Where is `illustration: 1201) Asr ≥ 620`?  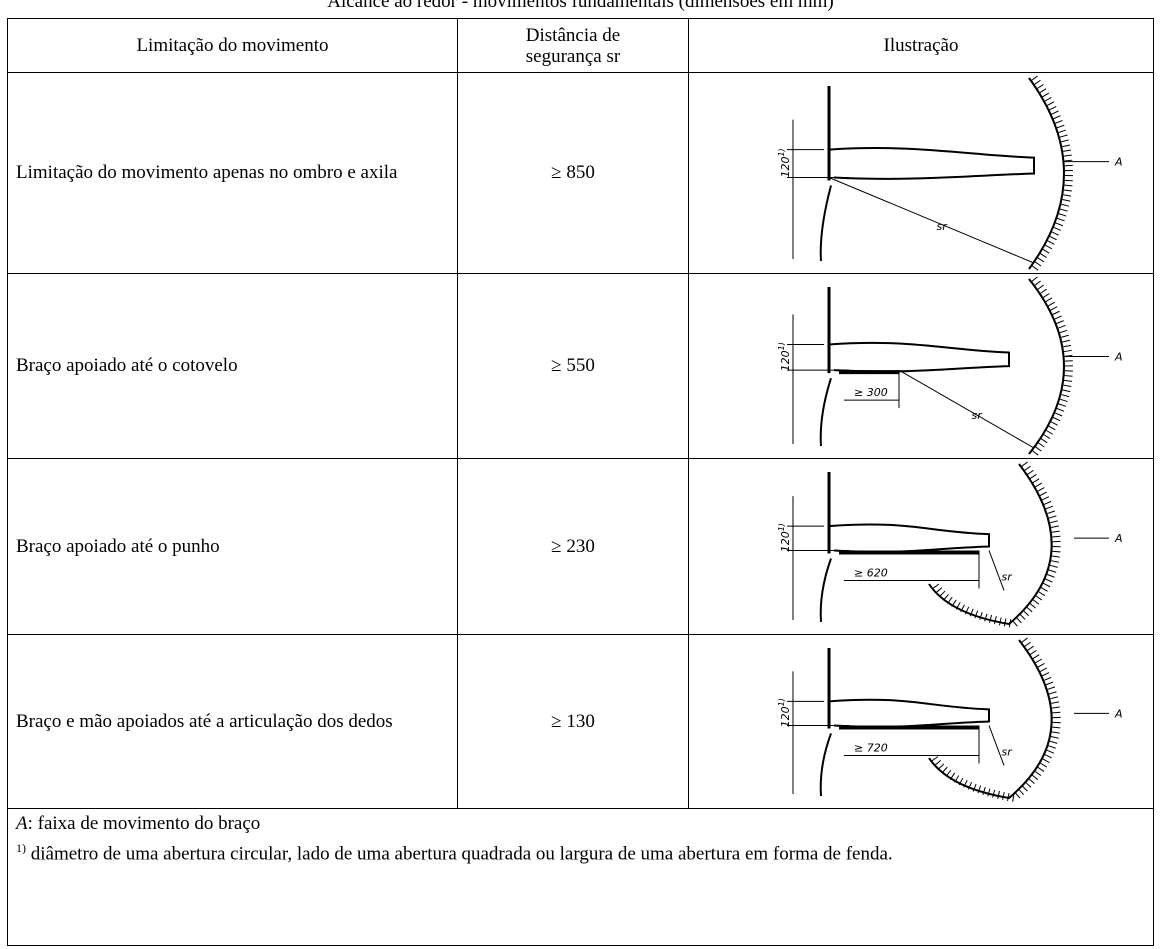
illustration: 1201) Asr ≥ 620 is located at coordinates (950, 544).